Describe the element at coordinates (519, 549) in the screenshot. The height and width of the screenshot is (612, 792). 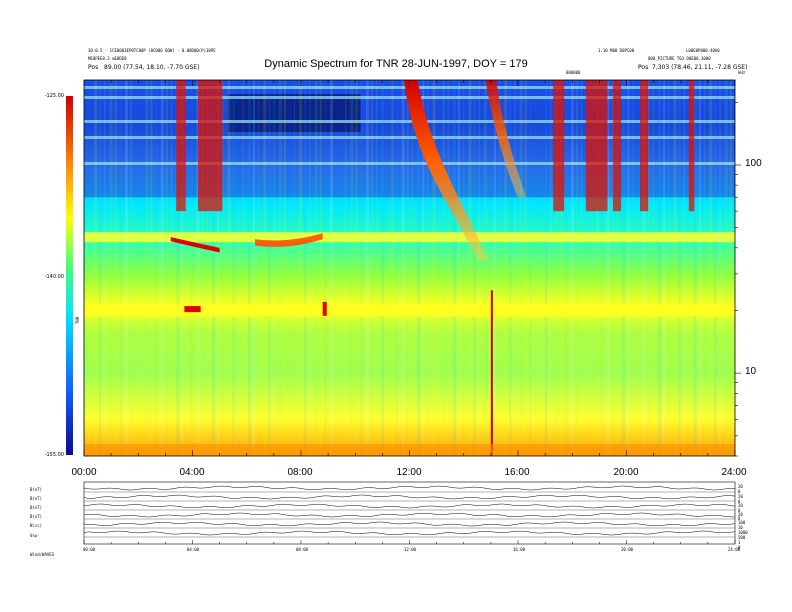
I see `aux-x-tick-4: 16:00` at that location.